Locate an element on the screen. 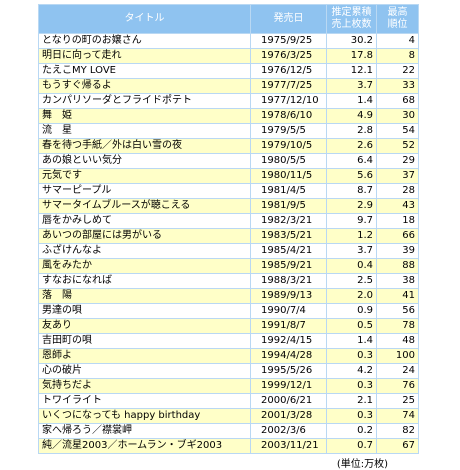 This screenshot has width=460, height=470. table-row: カンパリソーダとフライドポテト 1977/12/10 1.4 68 is located at coordinates (228, 101).